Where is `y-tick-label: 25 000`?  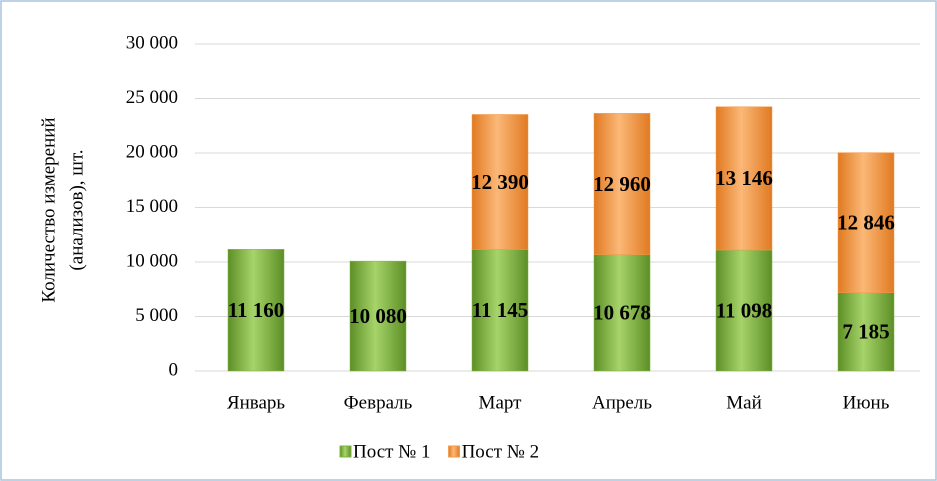 y-tick-label: 25 000 is located at coordinates (152, 97).